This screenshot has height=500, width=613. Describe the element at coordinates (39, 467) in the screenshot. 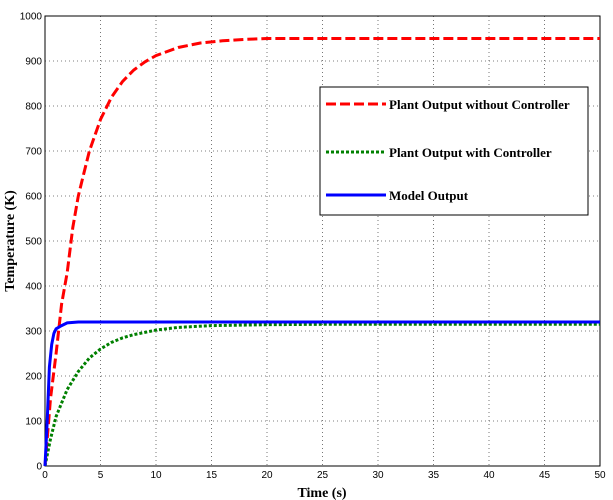

I see `y-tick-label: 0` at that location.